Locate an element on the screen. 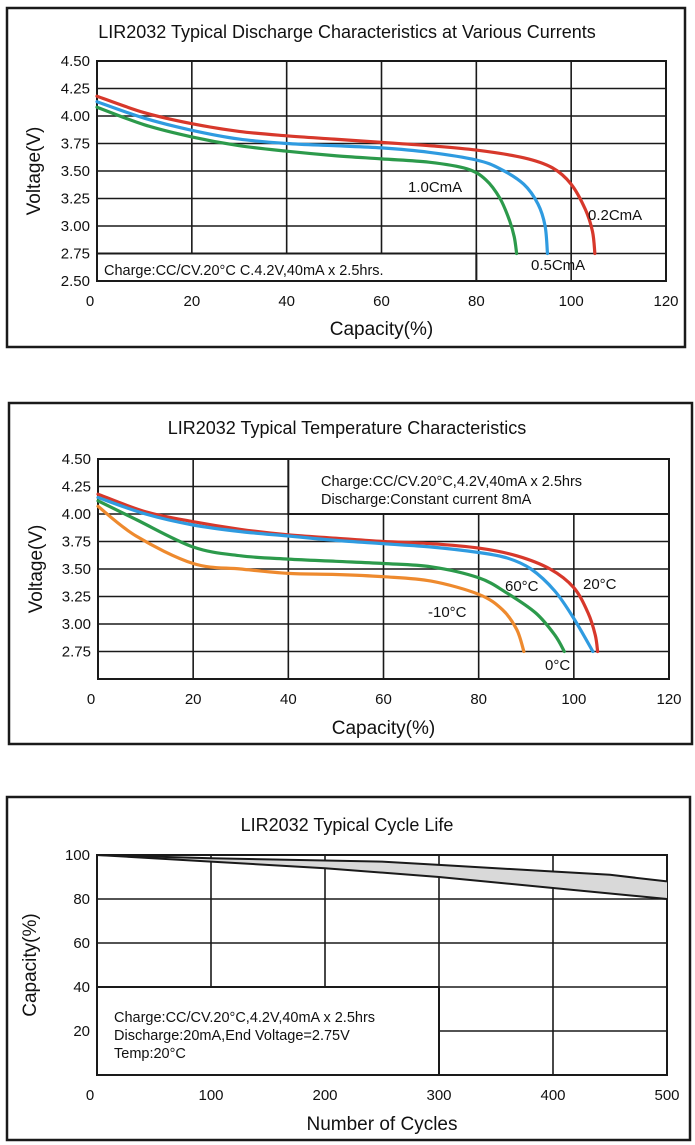 The image size is (695, 1145). capacity-band is located at coordinates (382, 877).